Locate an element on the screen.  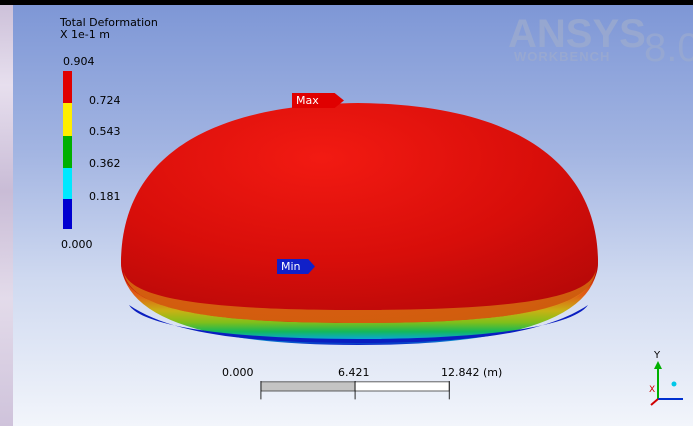
scale-ruler is located at coordinates (355, 390).